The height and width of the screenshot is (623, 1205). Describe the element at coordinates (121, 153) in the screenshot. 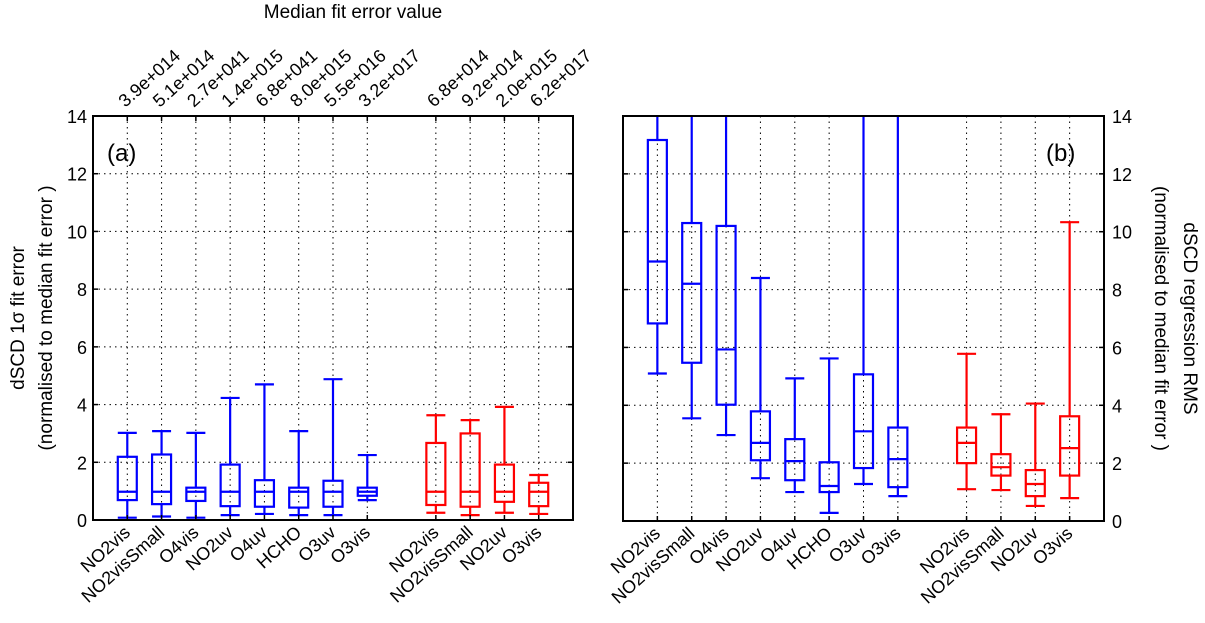

I see `panel-label: (a)` at that location.